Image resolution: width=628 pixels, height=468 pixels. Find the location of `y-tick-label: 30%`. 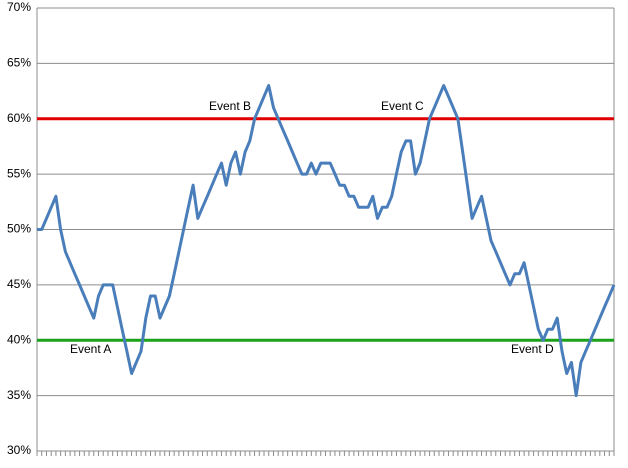

y-tick-label: 30% is located at coordinates (19, 450).